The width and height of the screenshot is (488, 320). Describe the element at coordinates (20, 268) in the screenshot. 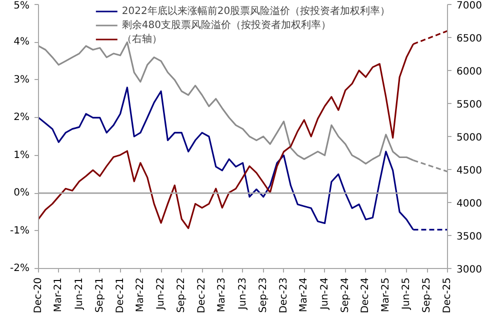

I see `y-tick-label: -2%` at that location.